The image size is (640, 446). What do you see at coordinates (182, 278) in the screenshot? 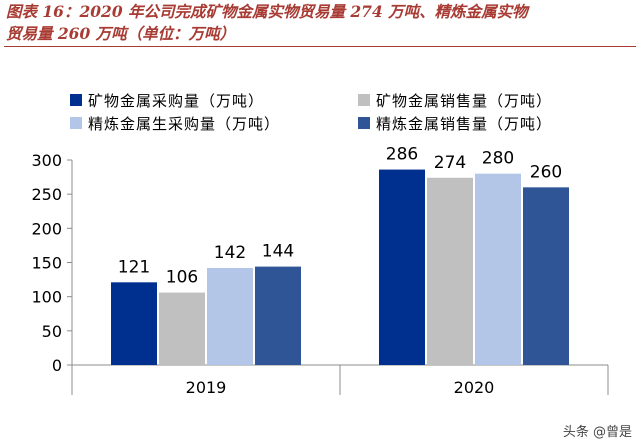
I see `data-label: 106` at bounding box center [182, 278].